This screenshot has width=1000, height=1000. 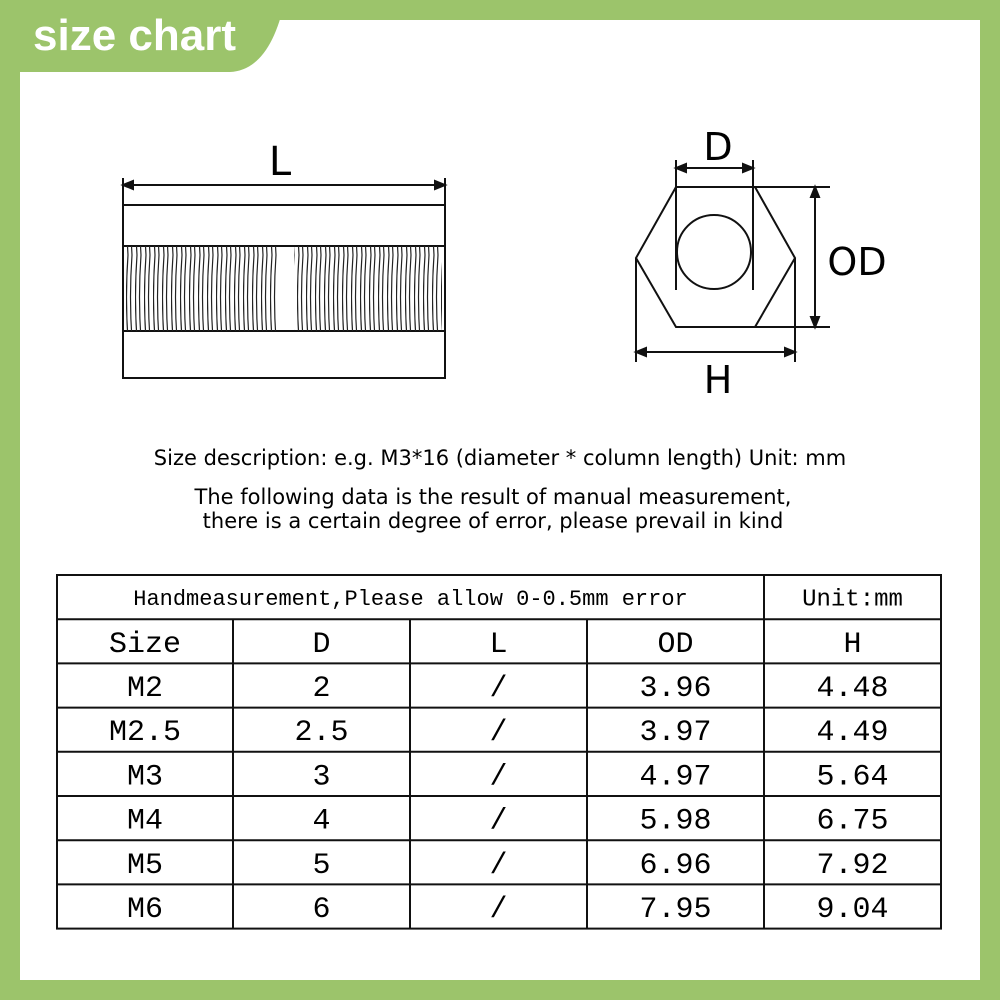 What do you see at coordinates (321, 910) in the screenshot?
I see `table-cell: 6` at bounding box center [321, 910].